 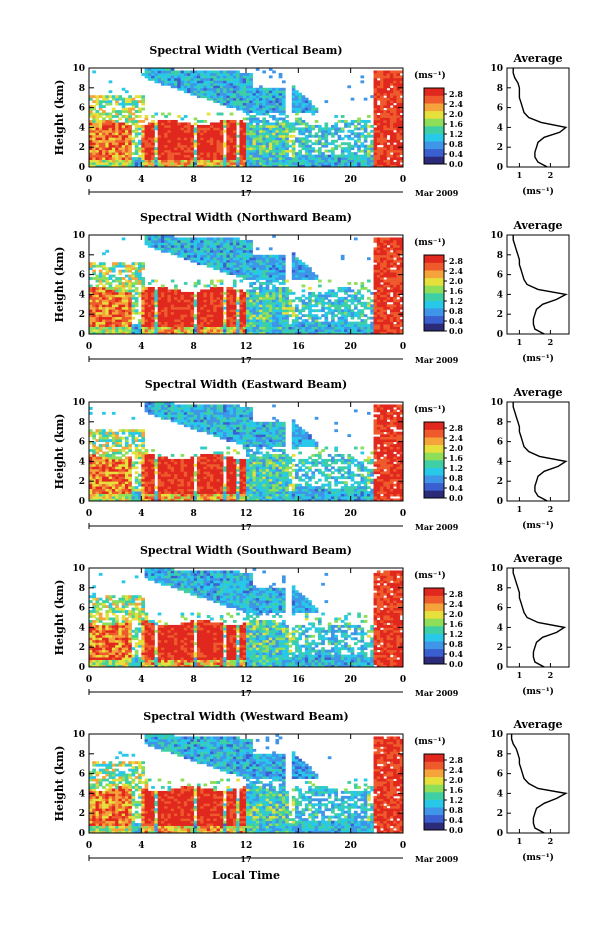 What do you see at coordinates (434, 137) in the screenshot?
I see `colorbar-swatch` at bounding box center [434, 137].